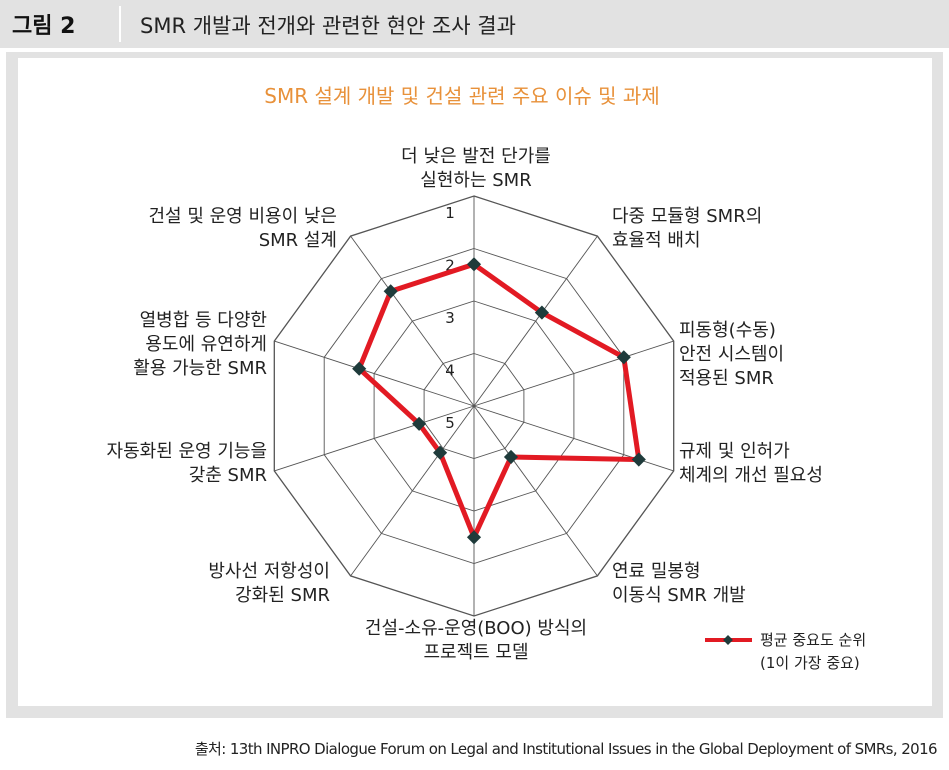 The image size is (949, 770). What do you see at coordinates (203, 320) in the screenshot?
I see `axis-label: 열병합 등 다양한` at bounding box center [203, 320].